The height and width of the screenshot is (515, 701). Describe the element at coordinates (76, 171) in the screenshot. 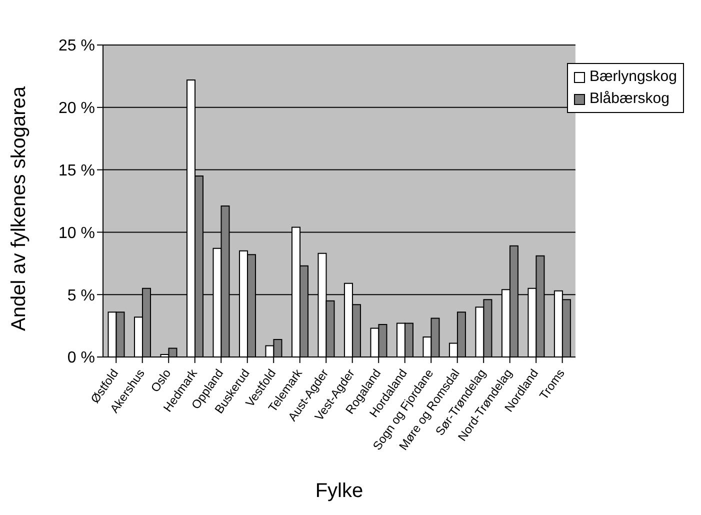

I see `y-tick-label: 15 %` at that location.